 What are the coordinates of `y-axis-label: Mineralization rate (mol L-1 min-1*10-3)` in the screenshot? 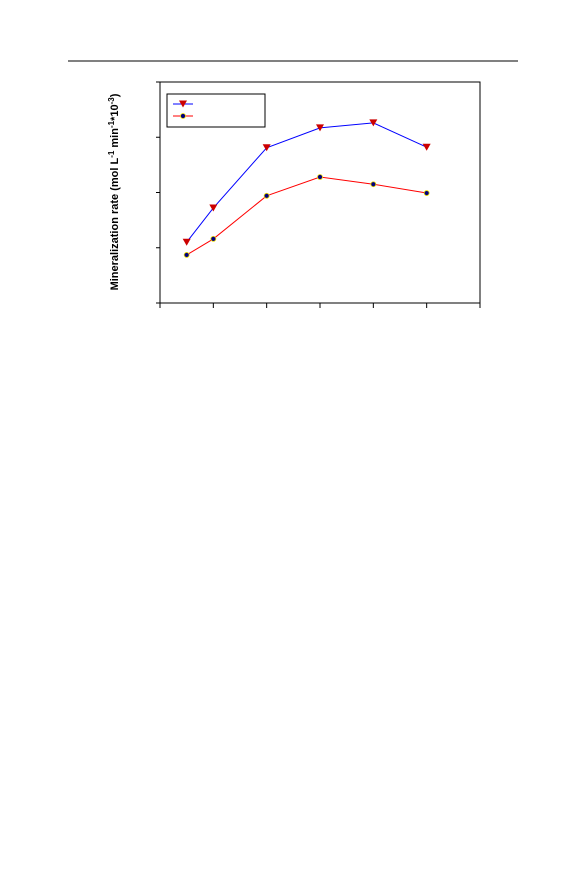 It's located at (114, 191).